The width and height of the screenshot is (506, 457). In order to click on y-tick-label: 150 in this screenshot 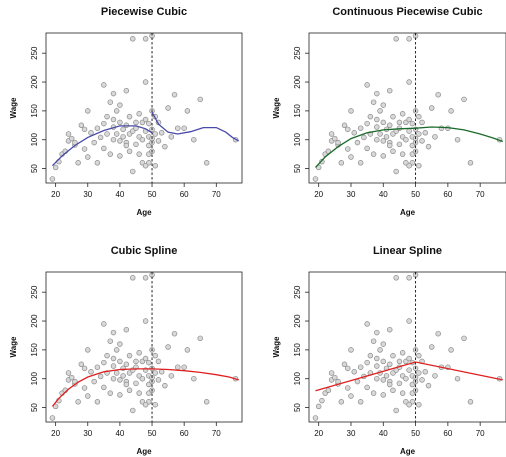, I will do `click(297, 111)`.